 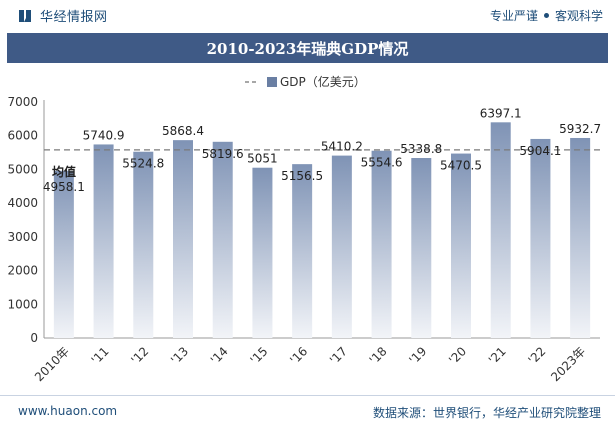 What do you see at coordinates (22, 271) in the screenshot?
I see `y-tick-label: 2000` at bounding box center [22, 271].